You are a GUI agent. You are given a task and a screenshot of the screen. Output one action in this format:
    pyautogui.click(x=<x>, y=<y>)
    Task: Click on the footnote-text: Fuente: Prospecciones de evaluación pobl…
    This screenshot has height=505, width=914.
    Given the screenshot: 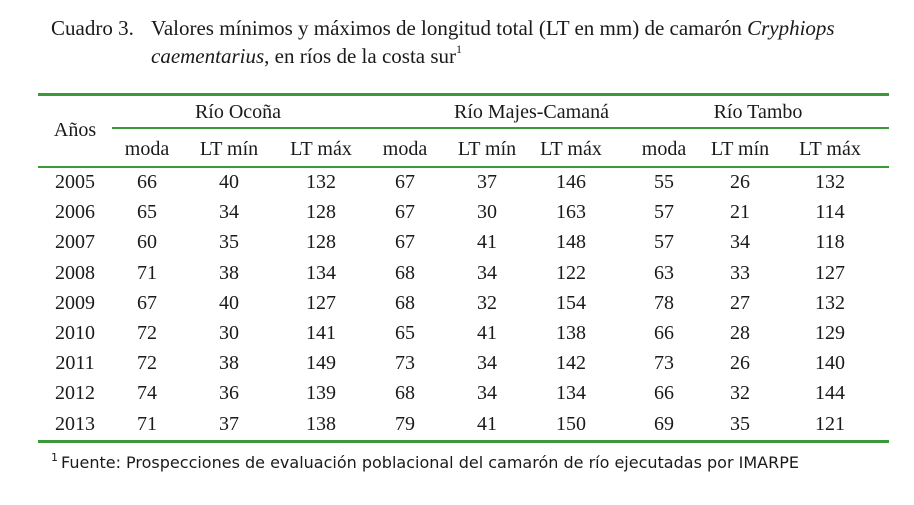 What is the action you would take?
    pyautogui.click(x=430, y=462)
    